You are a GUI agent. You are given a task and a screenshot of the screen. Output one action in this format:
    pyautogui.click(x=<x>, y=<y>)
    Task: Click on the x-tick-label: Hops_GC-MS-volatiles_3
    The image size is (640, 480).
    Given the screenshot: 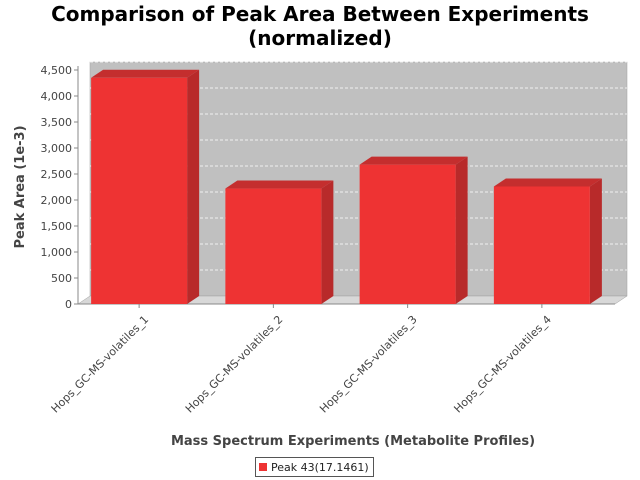 What is the action you would take?
    pyautogui.click(x=368, y=364)
    